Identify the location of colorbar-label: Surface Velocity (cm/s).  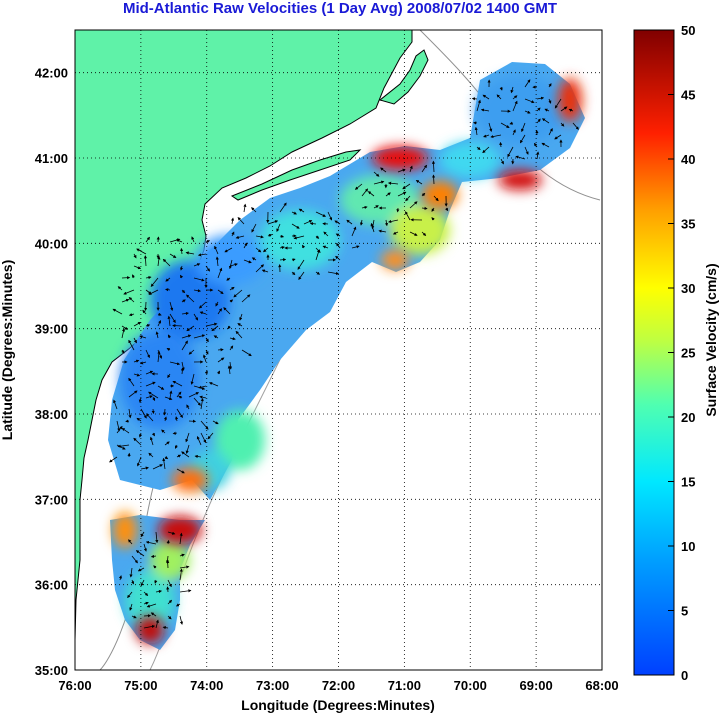
(711, 339).